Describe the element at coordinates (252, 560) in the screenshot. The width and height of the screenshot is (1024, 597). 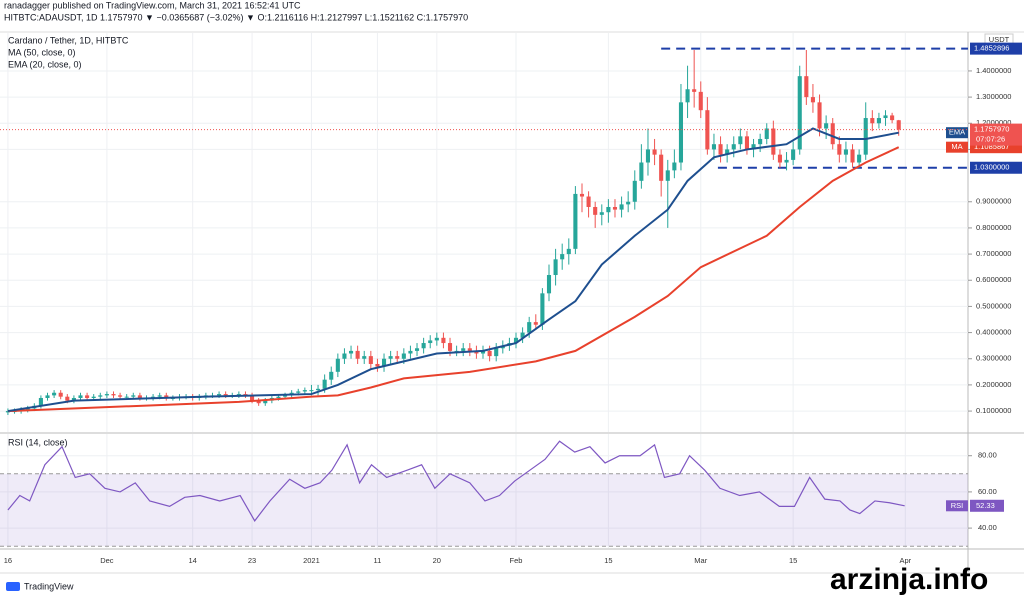
I see `x-tick-label: 23` at that location.